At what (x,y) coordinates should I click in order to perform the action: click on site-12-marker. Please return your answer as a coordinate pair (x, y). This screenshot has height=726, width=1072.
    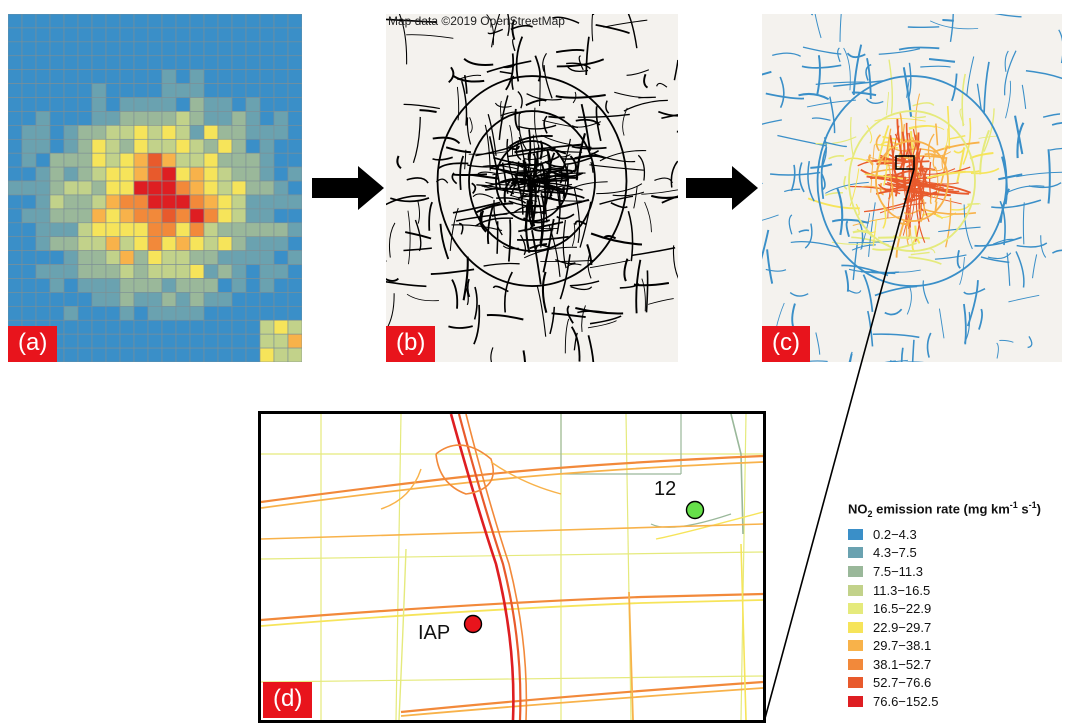
    Looking at the image, I should click on (695, 510).